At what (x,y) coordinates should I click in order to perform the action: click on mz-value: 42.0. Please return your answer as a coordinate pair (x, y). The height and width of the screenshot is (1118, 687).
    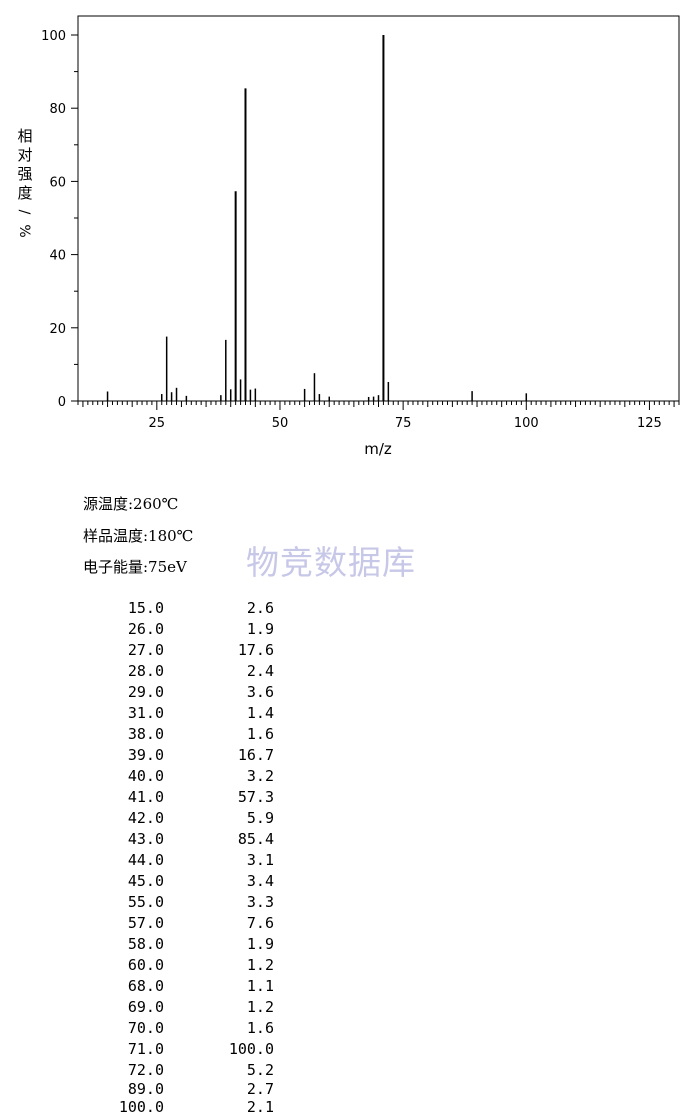
    Looking at the image, I should click on (145, 818).